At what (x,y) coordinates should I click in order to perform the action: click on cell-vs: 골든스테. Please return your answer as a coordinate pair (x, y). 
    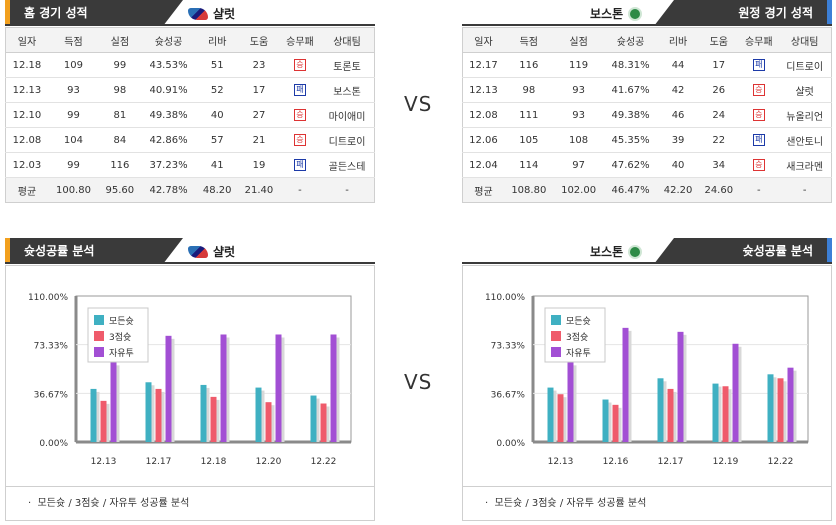
    Looking at the image, I should click on (347, 165).